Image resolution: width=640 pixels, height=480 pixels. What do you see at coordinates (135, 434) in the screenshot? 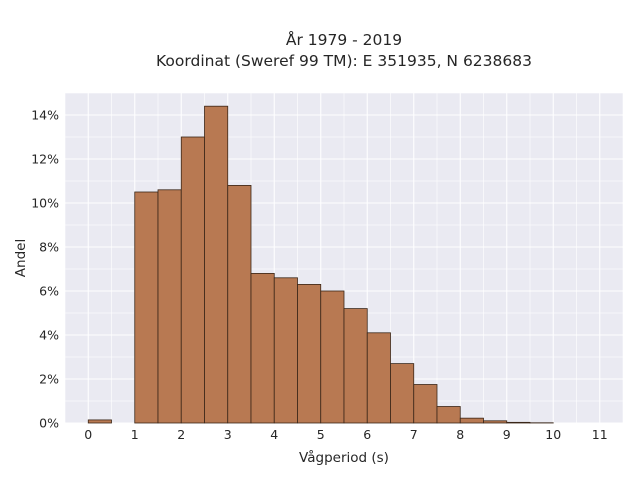
I see `x-tick-label: 1` at bounding box center [135, 434].